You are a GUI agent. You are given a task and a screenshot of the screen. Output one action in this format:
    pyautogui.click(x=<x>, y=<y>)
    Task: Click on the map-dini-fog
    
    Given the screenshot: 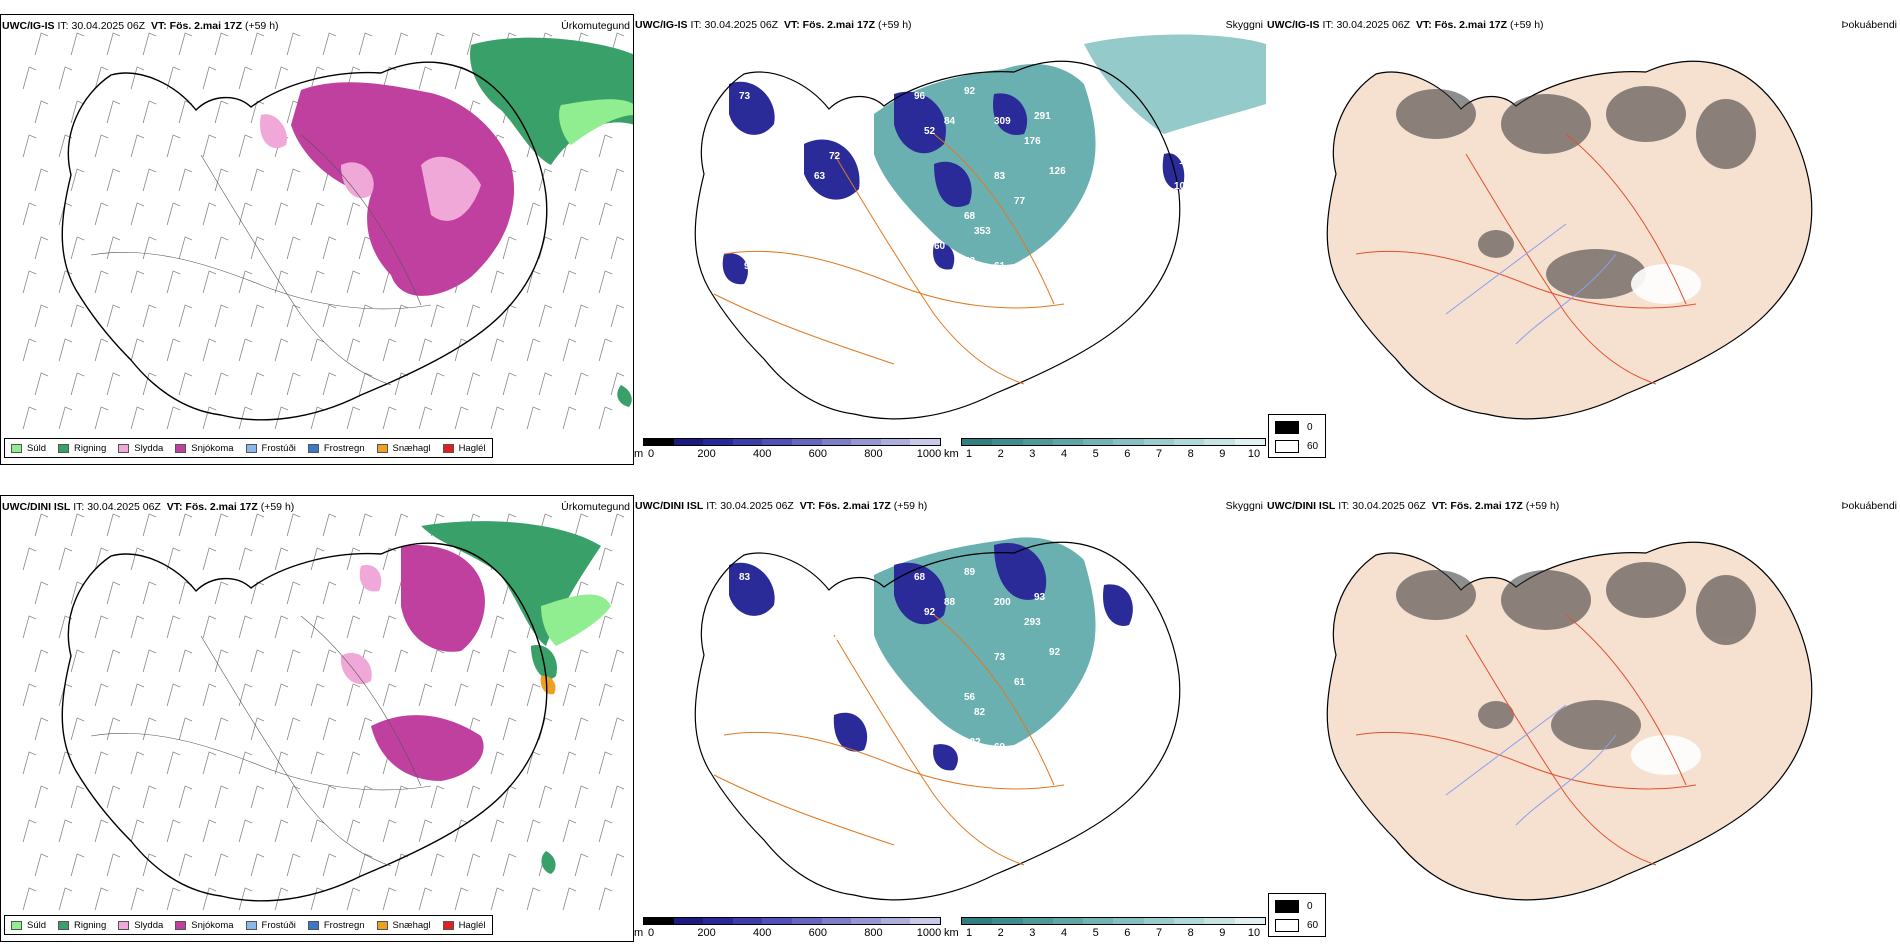 What is the action you would take?
    pyautogui.click(x=1569, y=721)
    